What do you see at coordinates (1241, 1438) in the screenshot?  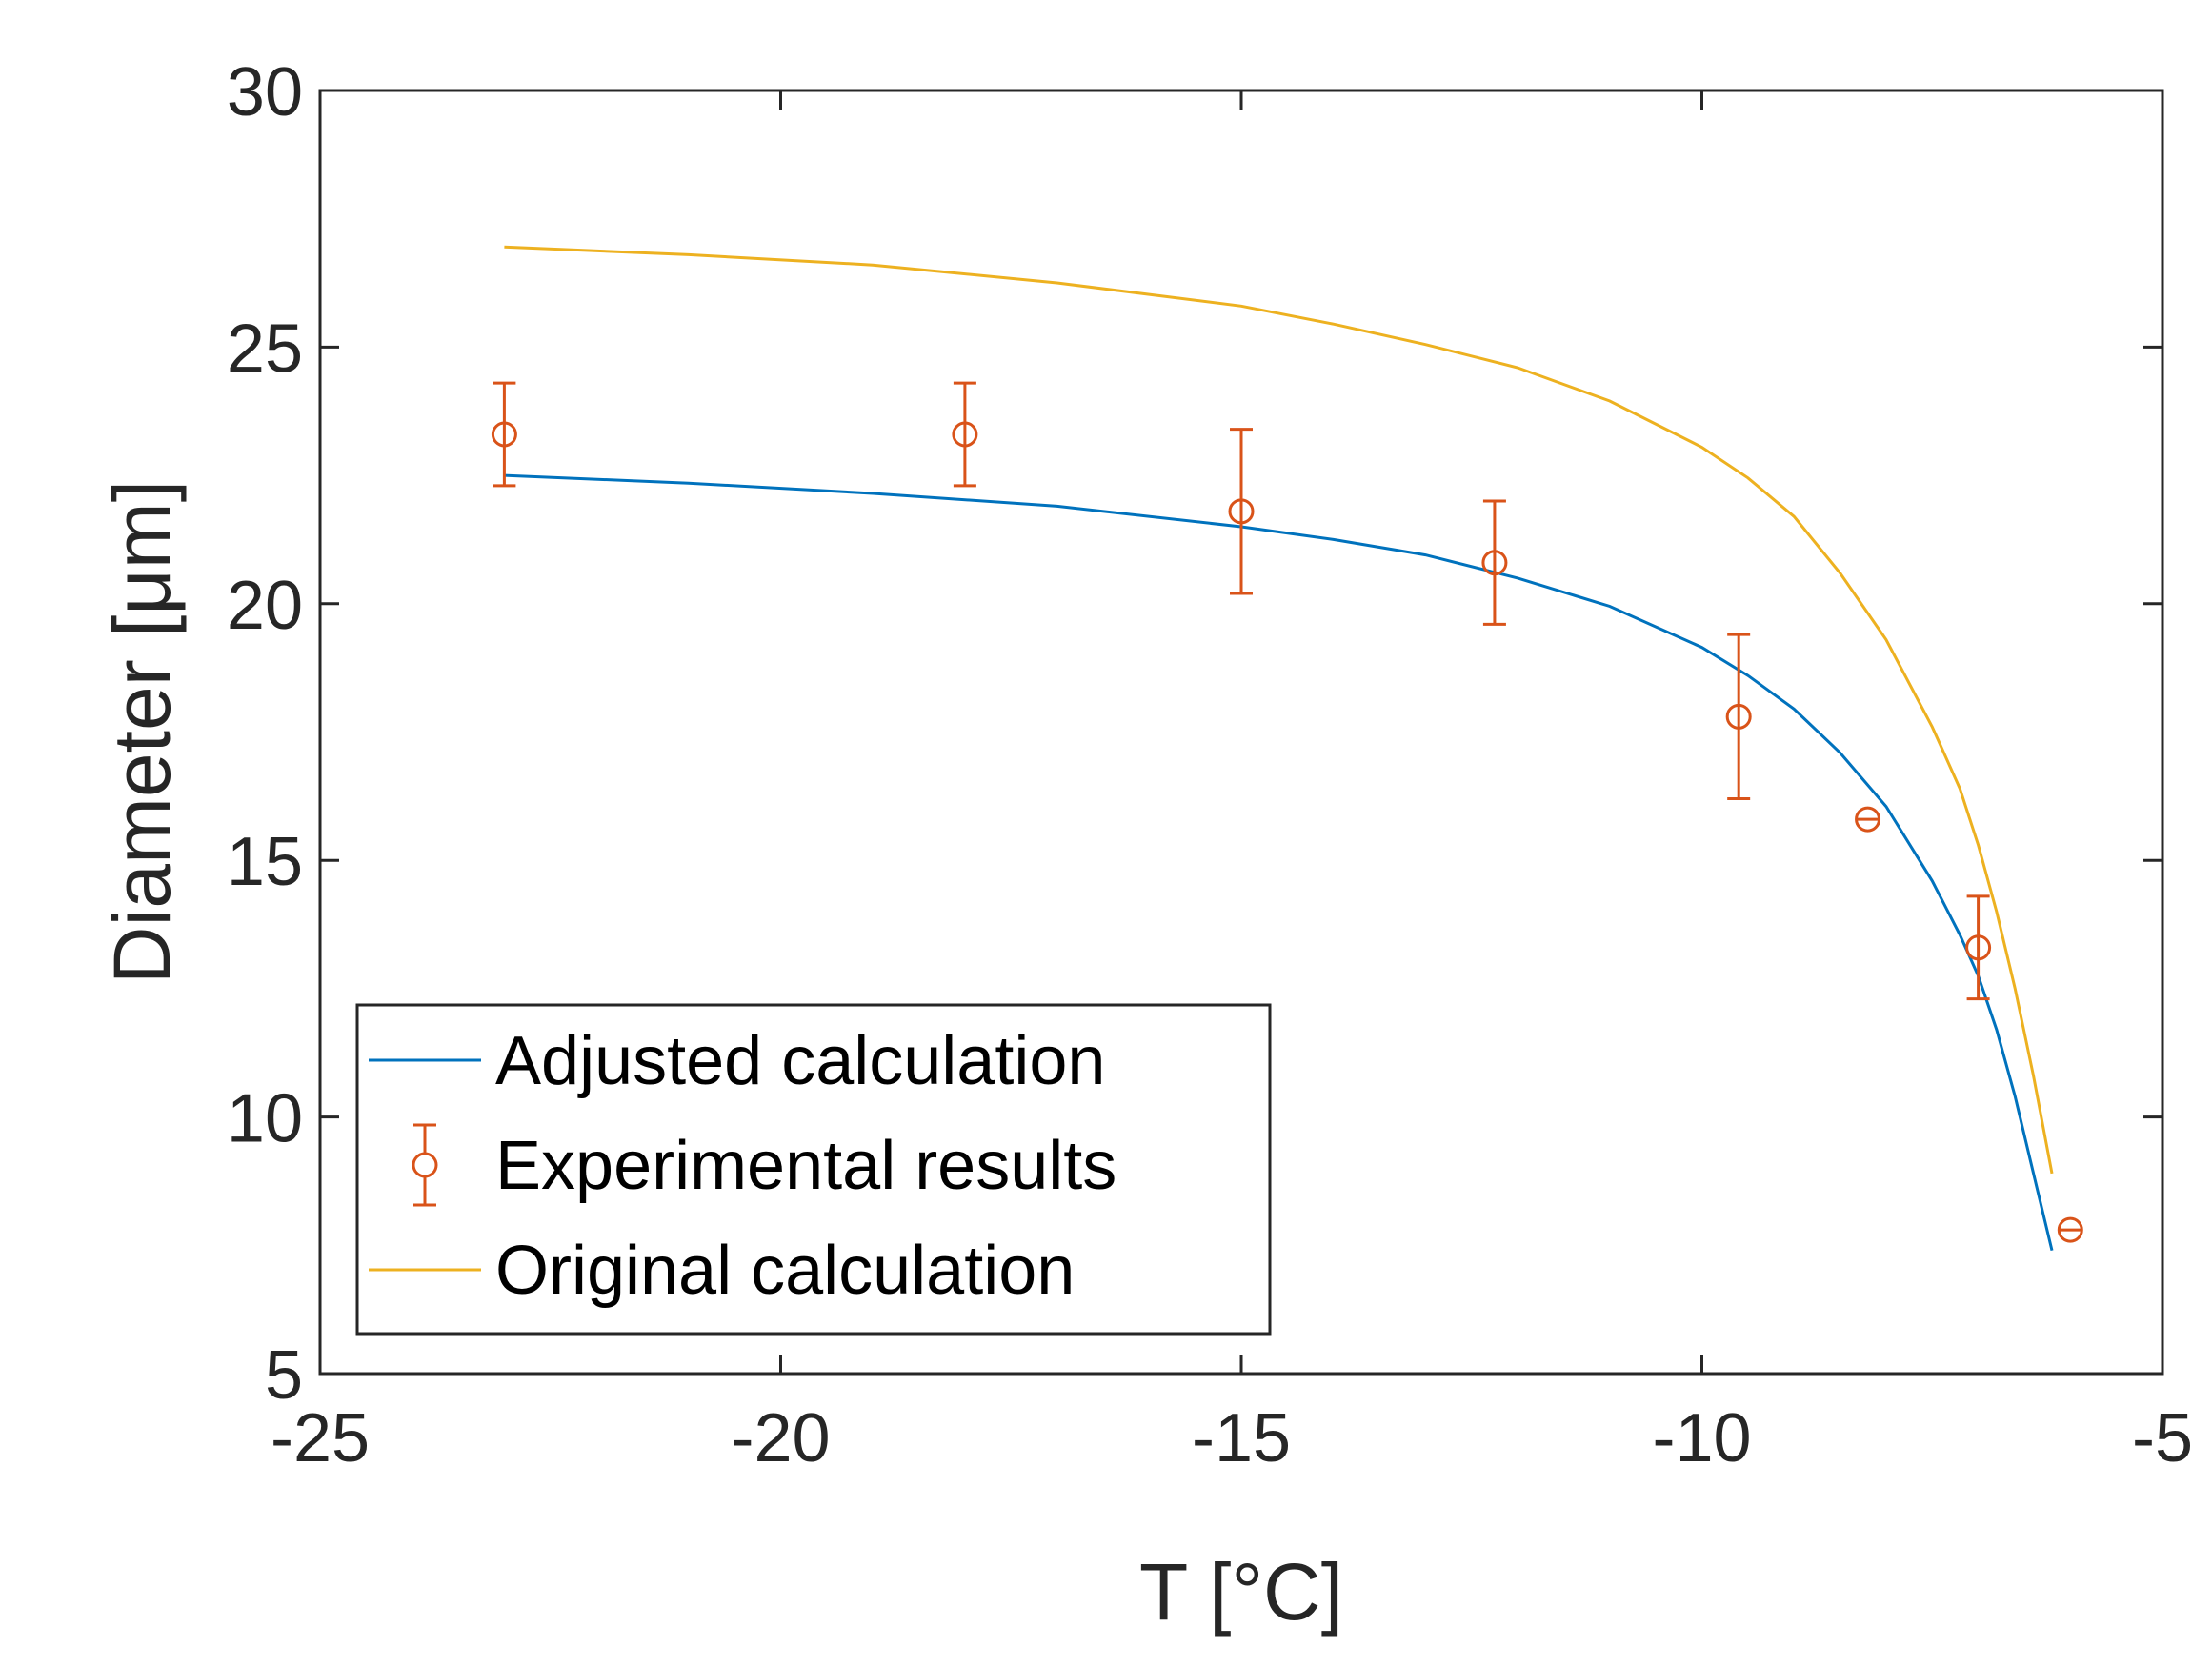 I see `x-tick-label: -15` at bounding box center [1241, 1438].